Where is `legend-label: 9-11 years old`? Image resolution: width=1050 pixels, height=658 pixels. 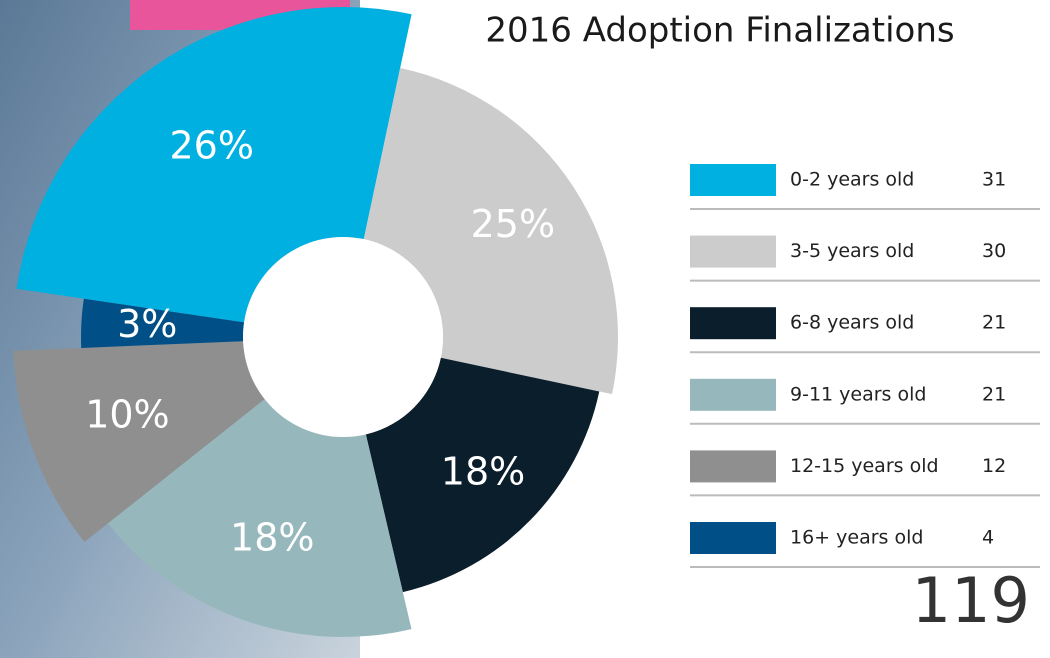
legend-label: 9-11 years old is located at coordinates (858, 394).